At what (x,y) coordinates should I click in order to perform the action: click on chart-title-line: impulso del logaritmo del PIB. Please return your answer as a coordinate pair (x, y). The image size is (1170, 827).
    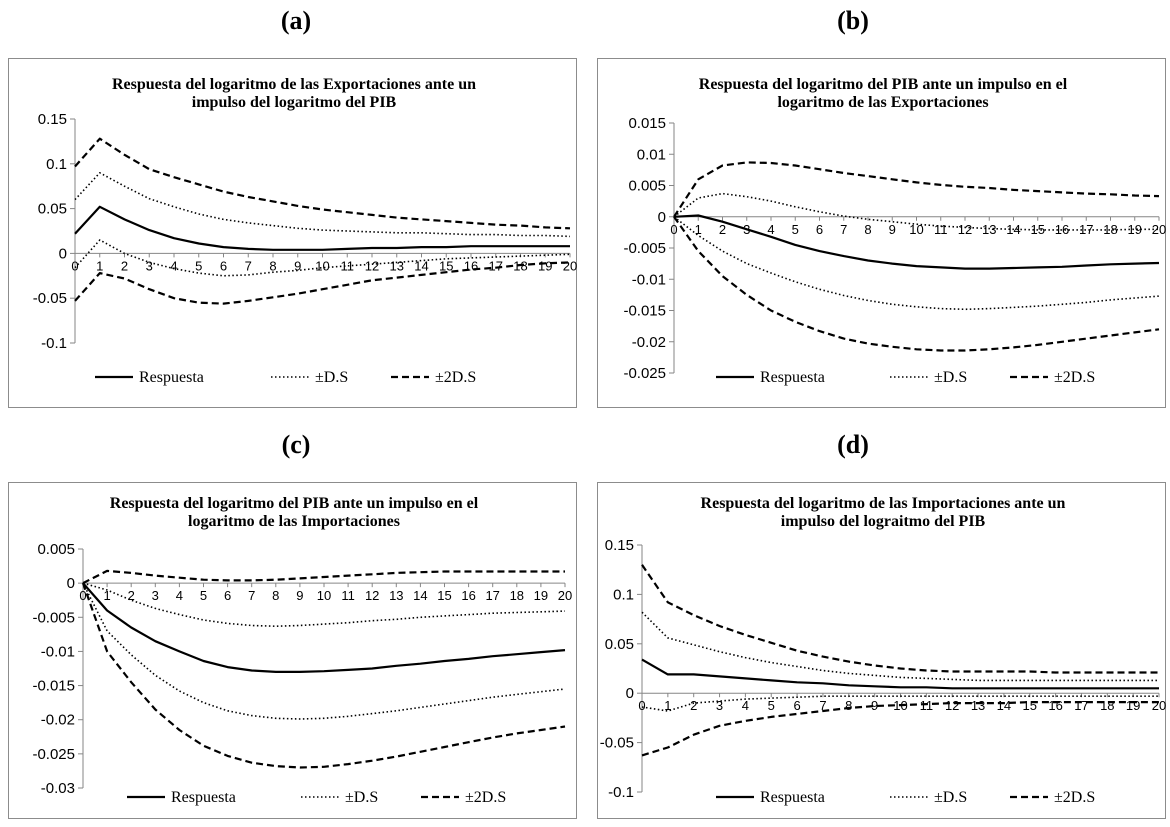
    Looking at the image, I should click on (294, 102).